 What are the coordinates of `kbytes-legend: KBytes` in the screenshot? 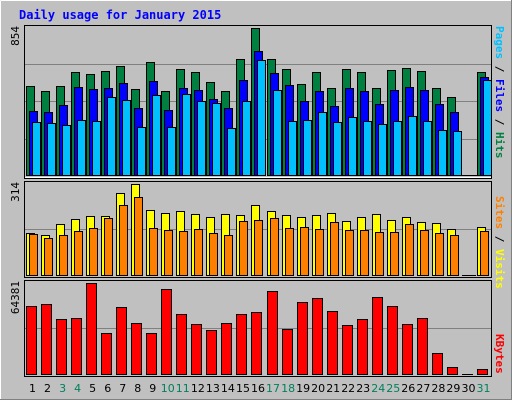 It's located at (499, 354).